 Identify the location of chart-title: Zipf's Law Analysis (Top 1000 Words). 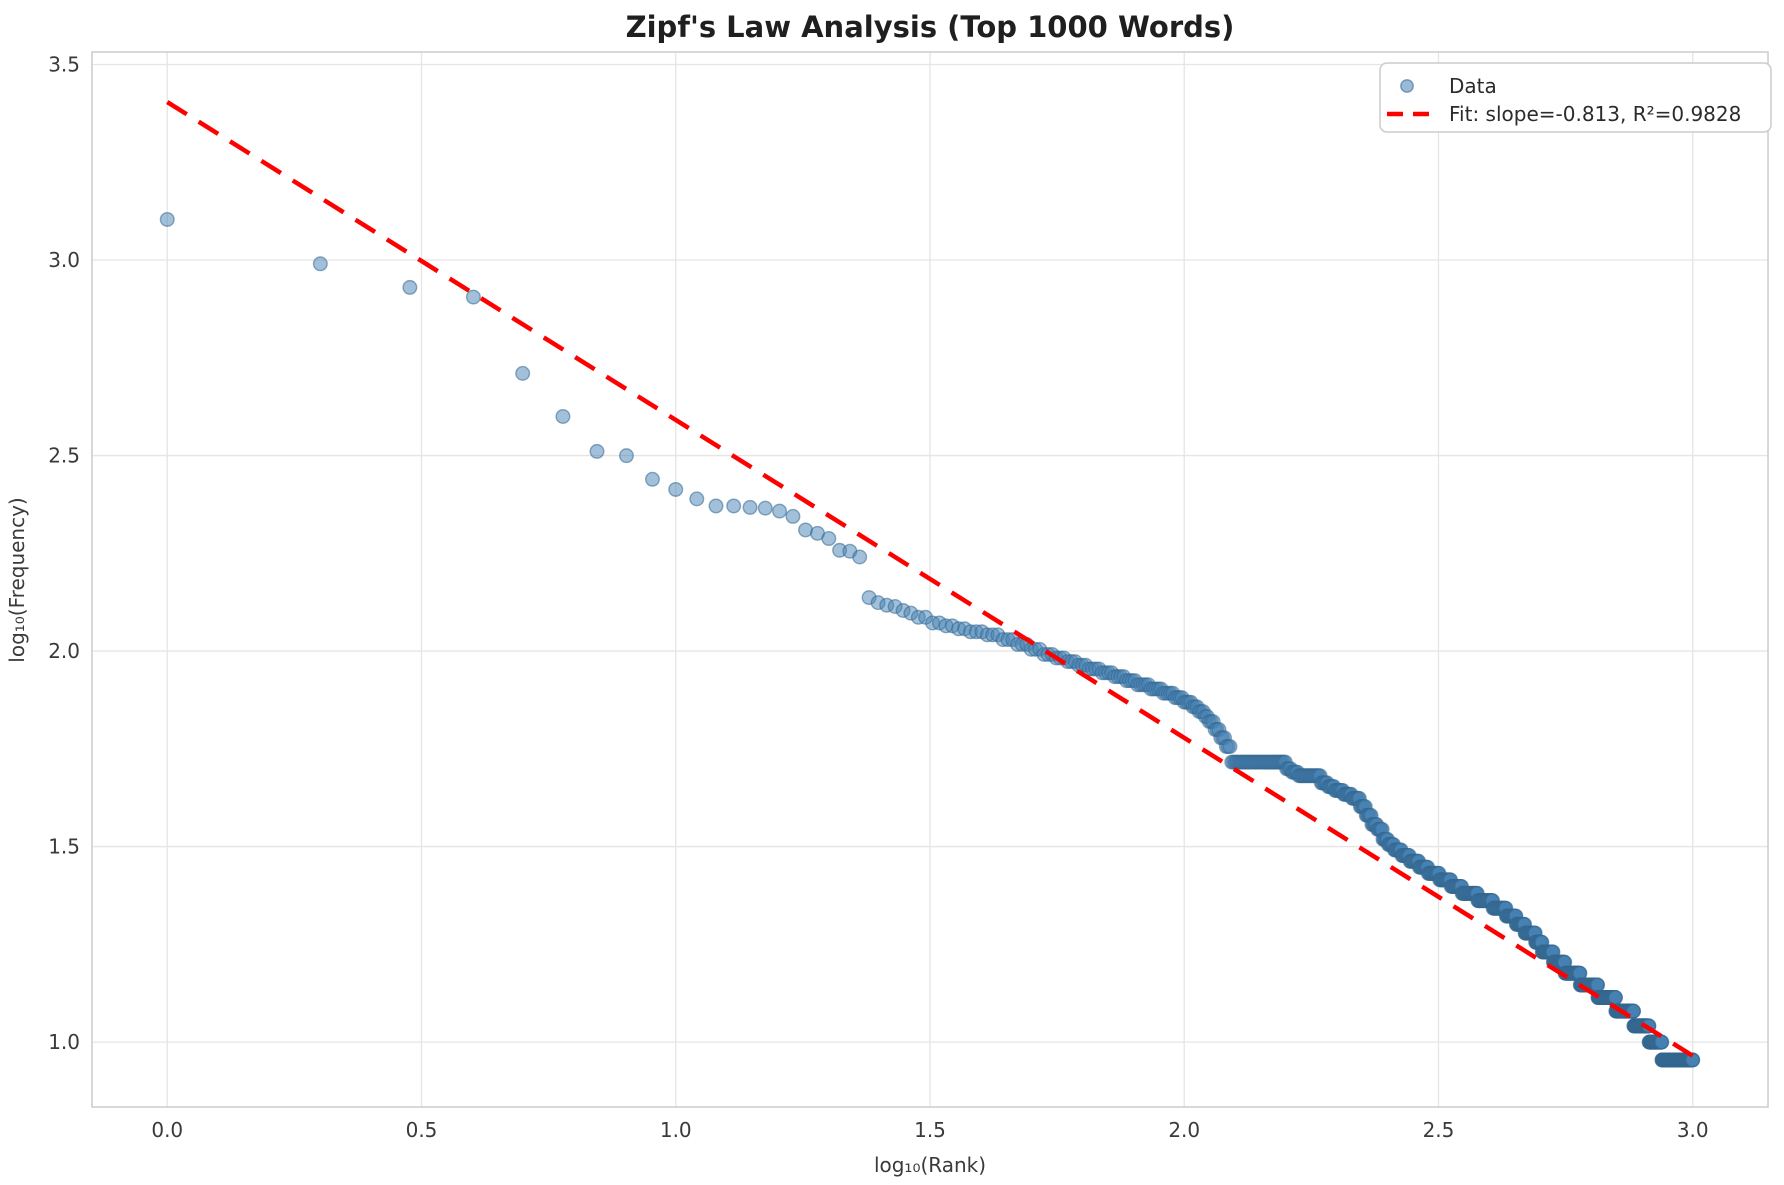
(930, 27).